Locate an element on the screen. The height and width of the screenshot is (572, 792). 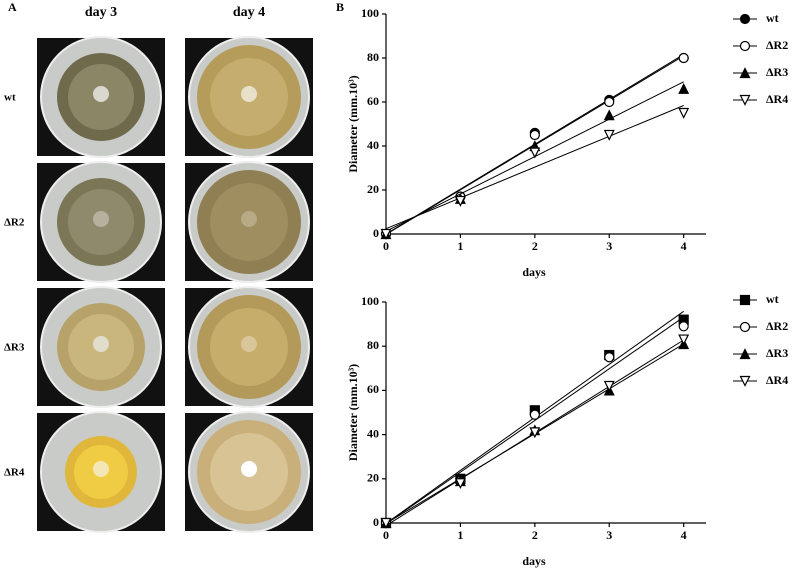
row-label: ΔR3 is located at coordinates (14, 348).